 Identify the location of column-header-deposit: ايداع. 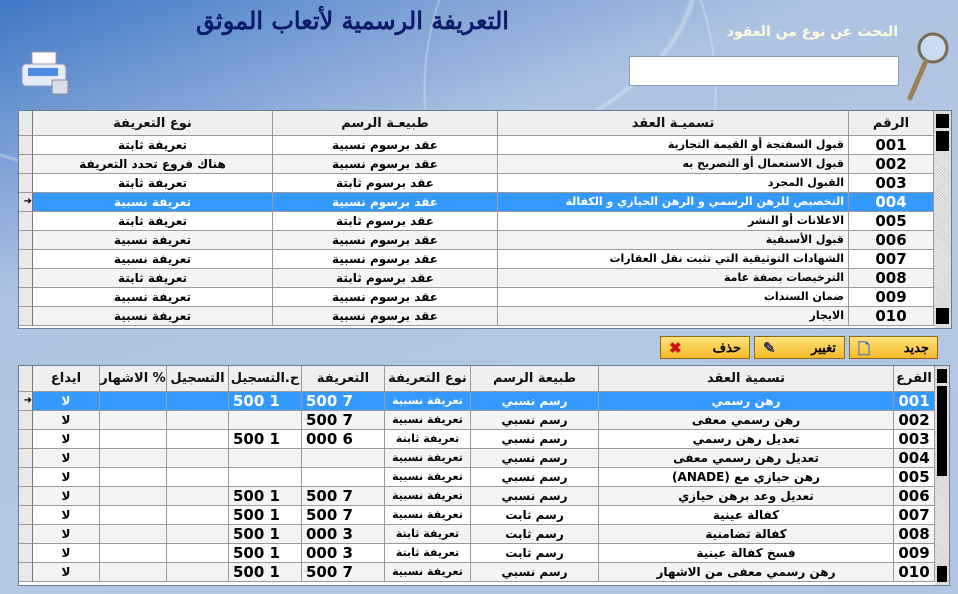
(66, 379).